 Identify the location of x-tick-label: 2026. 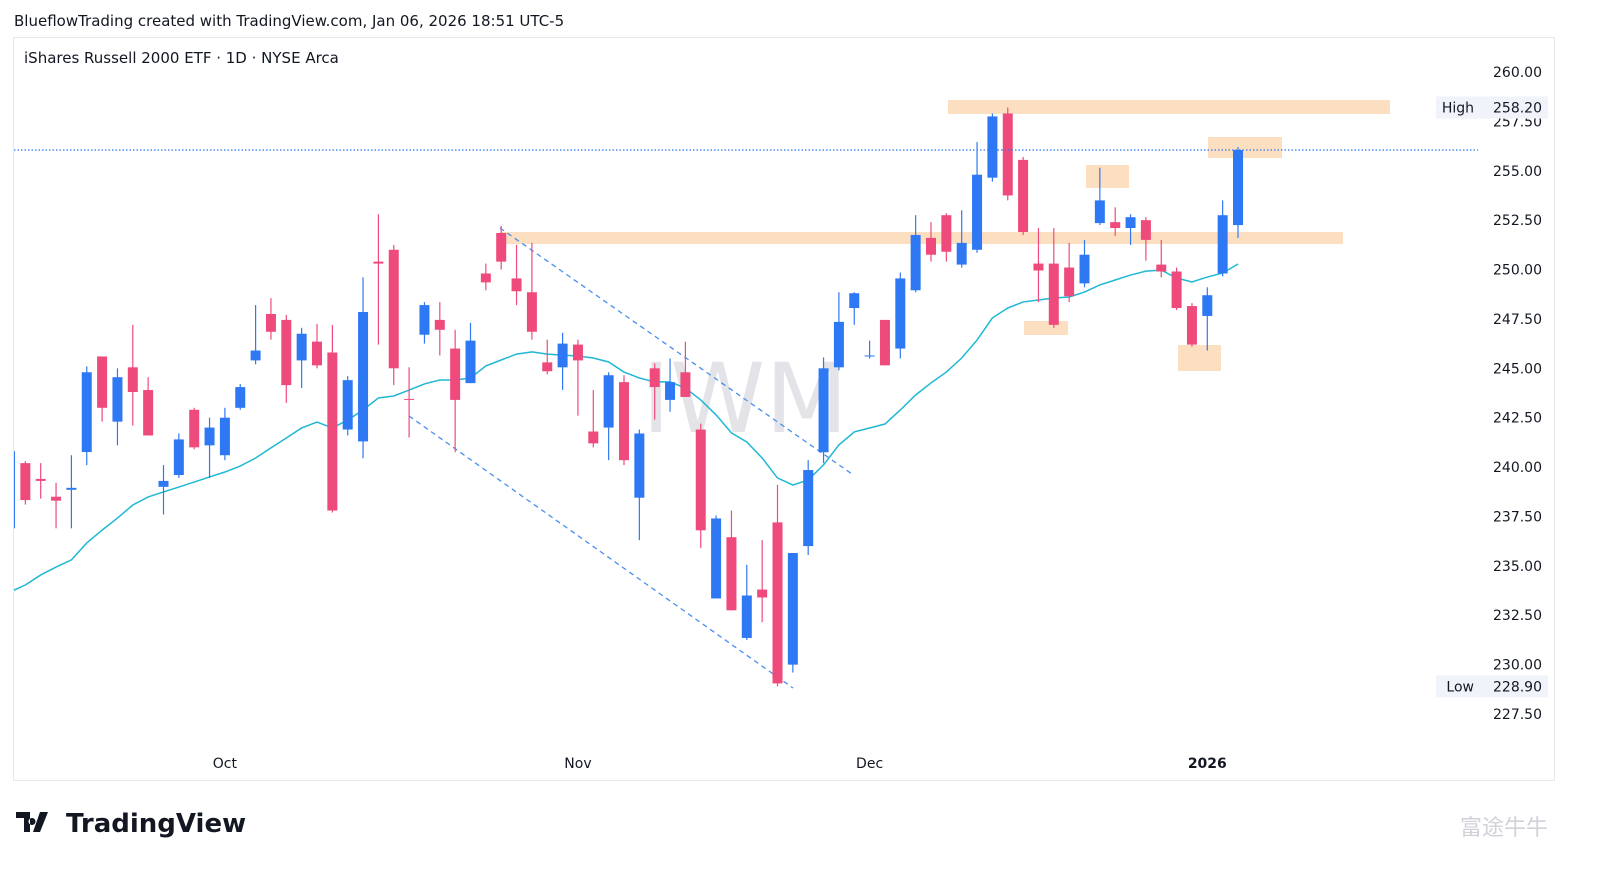
(1207, 764).